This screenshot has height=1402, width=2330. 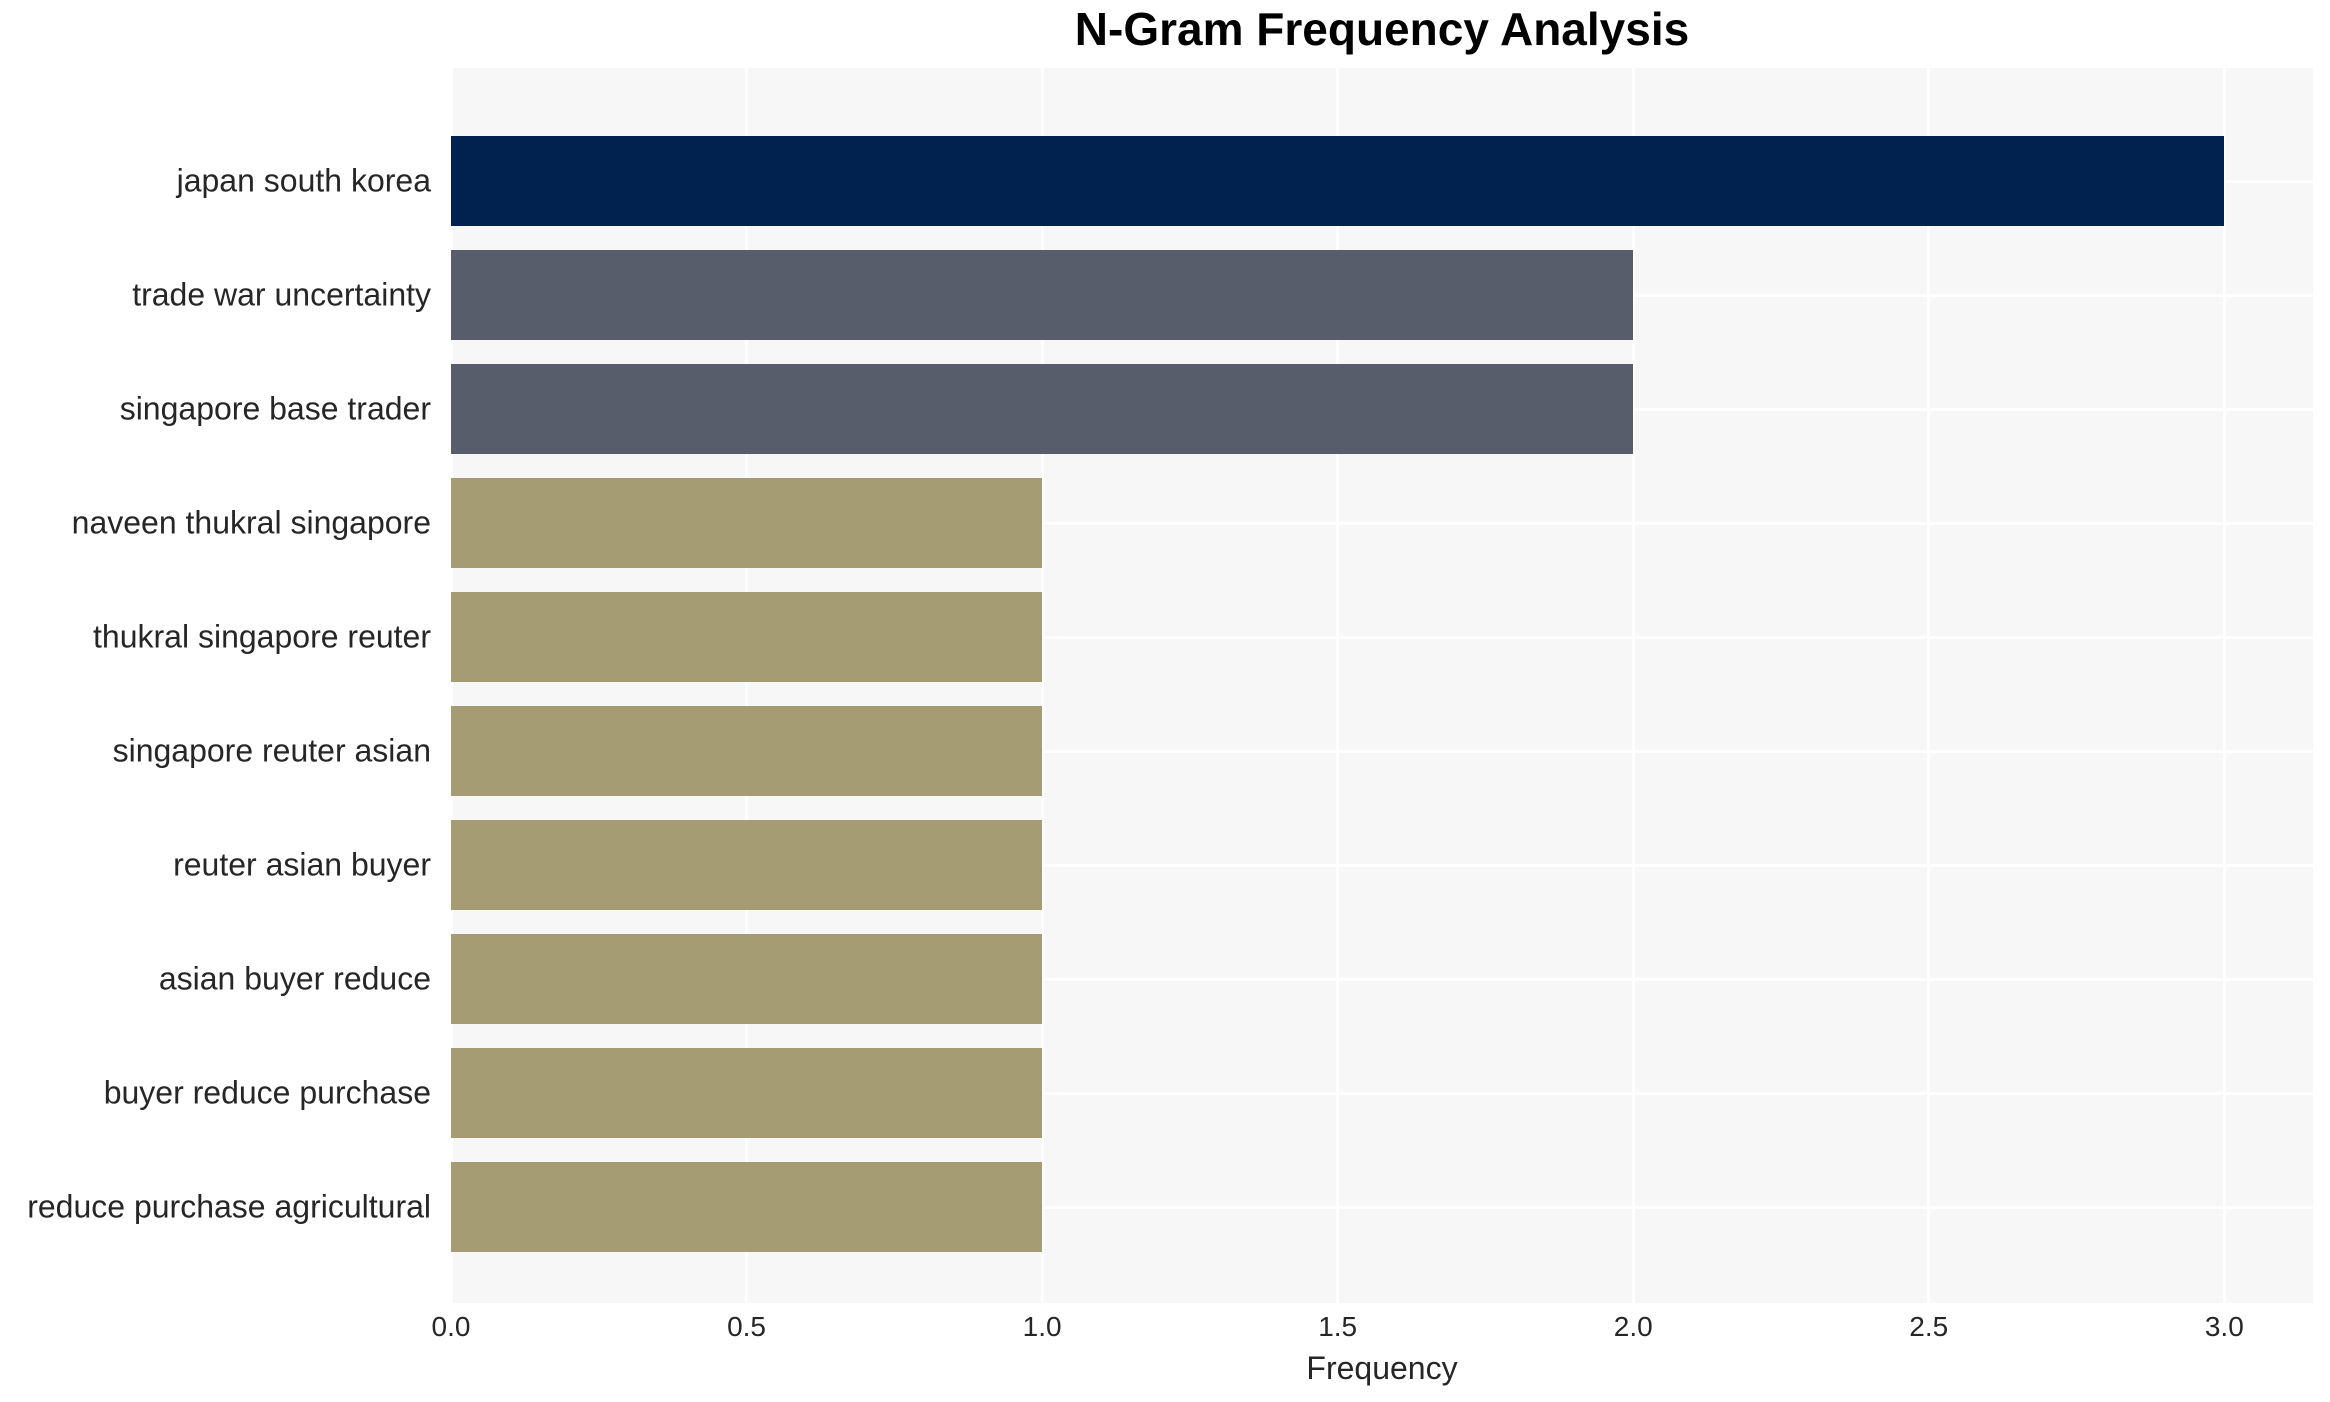 What do you see at coordinates (1382, 1368) in the screenshot?
I see `x-axis-label: Frequency` at bounding box center [1382, 1368].